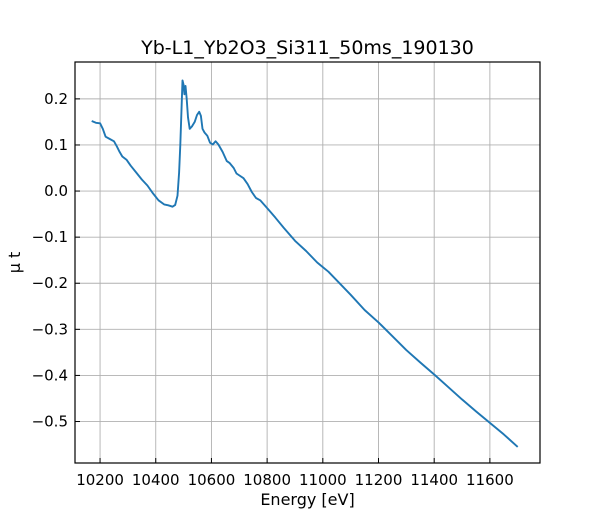  Describe the element at coordinates (56, 145) in the screenshot. I see `y-tick-label: 0.1` at that location.